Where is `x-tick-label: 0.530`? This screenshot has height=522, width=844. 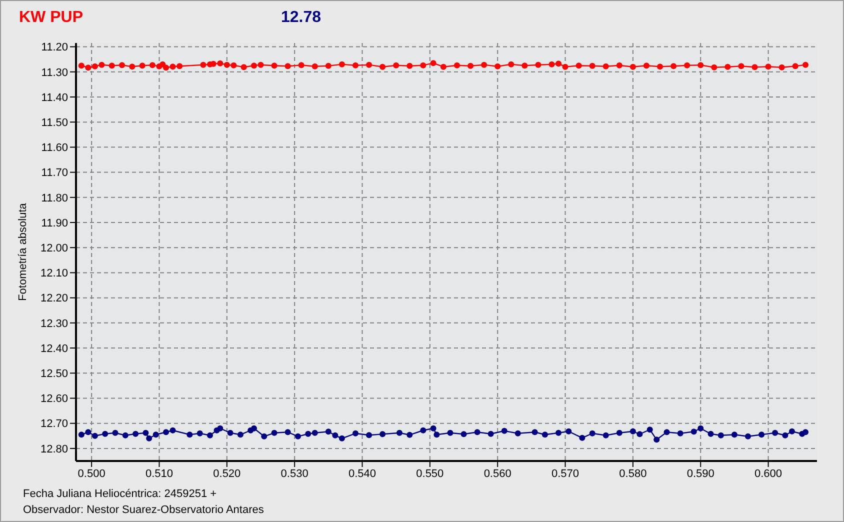 x-tick-label: 0.530 is located at coordinates (294, 474).